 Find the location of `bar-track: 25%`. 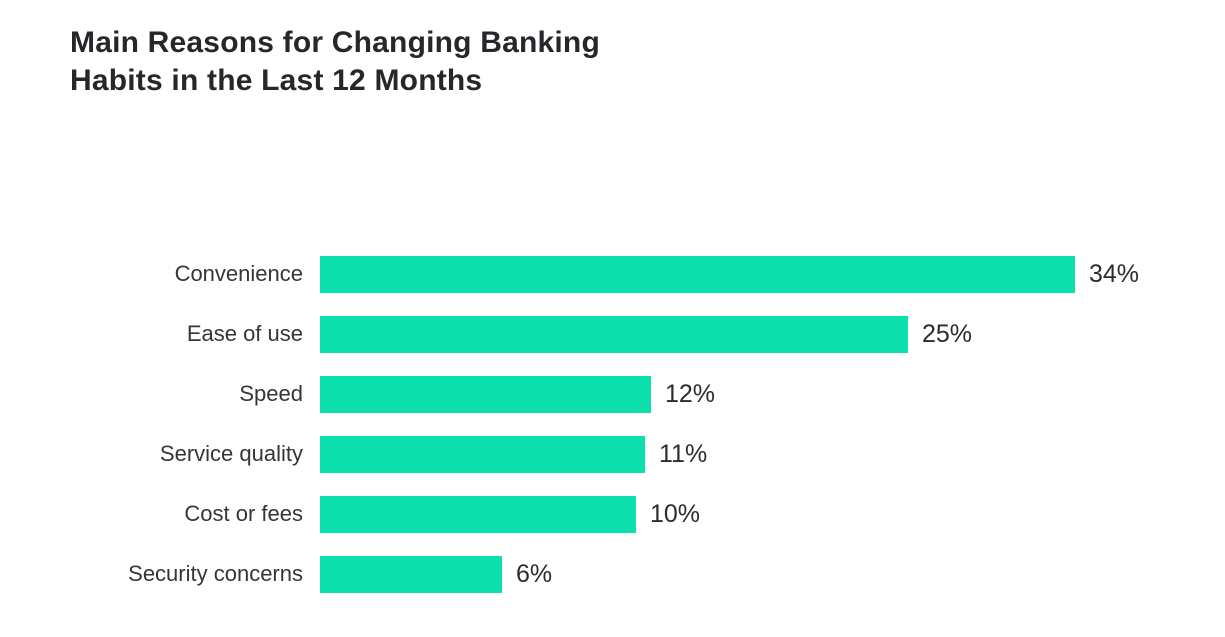

bar-track: 25% is located at coordinates (646, 334).